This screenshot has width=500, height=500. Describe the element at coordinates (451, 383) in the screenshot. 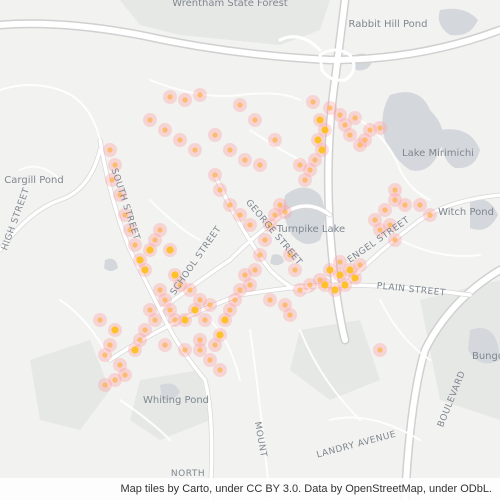

I see `route-southeast` at that location.